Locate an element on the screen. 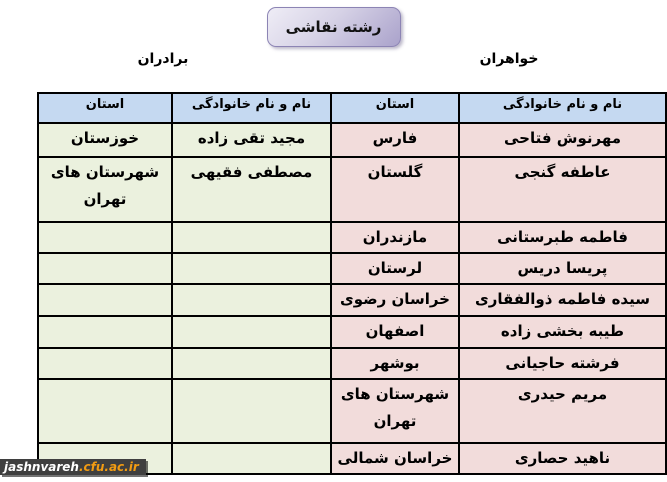 The height and width of the screenshot is (482, 667). header-sisters-name: نام و نام خانوادگی is located at coordinates (562, 108).